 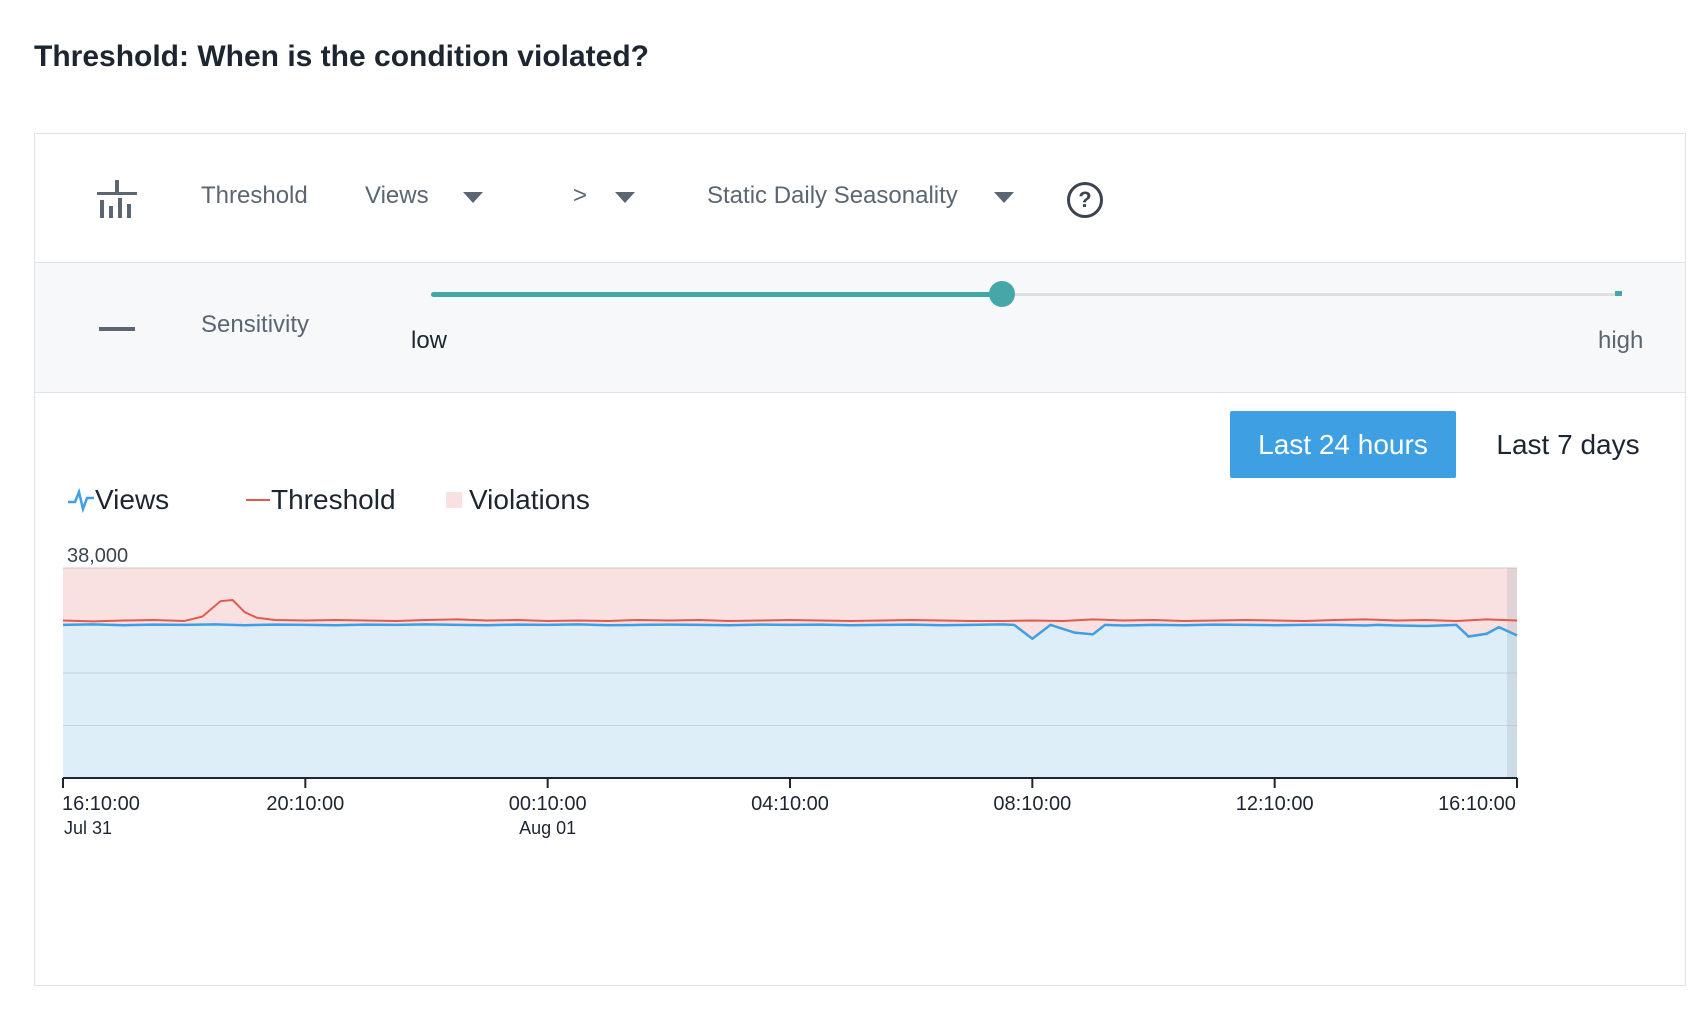 What do you see at coordinates (430, 196) in the screenshot?
I see `metric-dropdown: Views` at bounding box center [430, 196].